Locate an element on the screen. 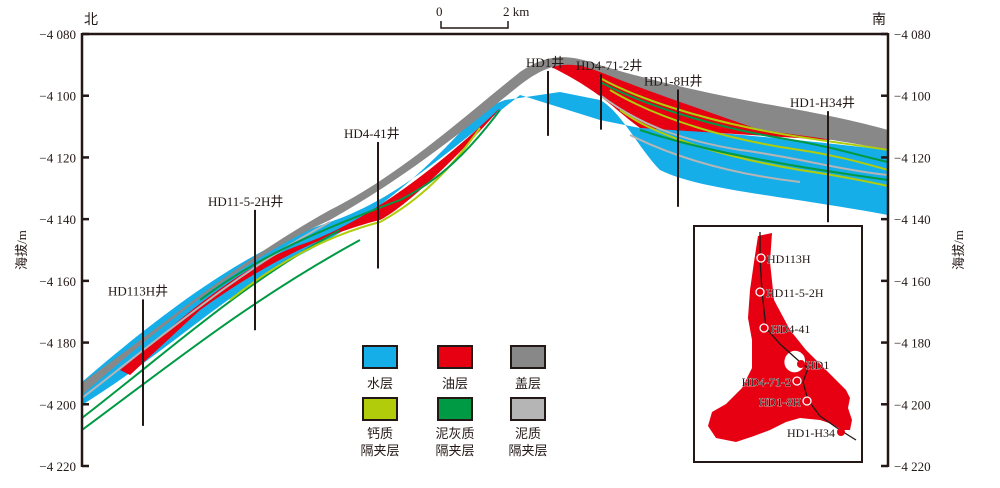  left-tick-label: −4 220 is located at coordinates (57, 466).